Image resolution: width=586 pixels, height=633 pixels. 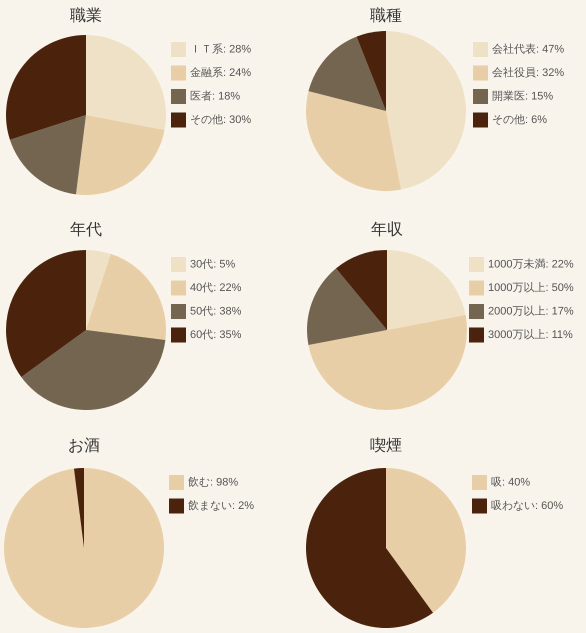 What do you see at coordinates (221, 506) in the screenshot?
I see `legend-label: 飲まない: 2%` at bounding box center [221, 506].